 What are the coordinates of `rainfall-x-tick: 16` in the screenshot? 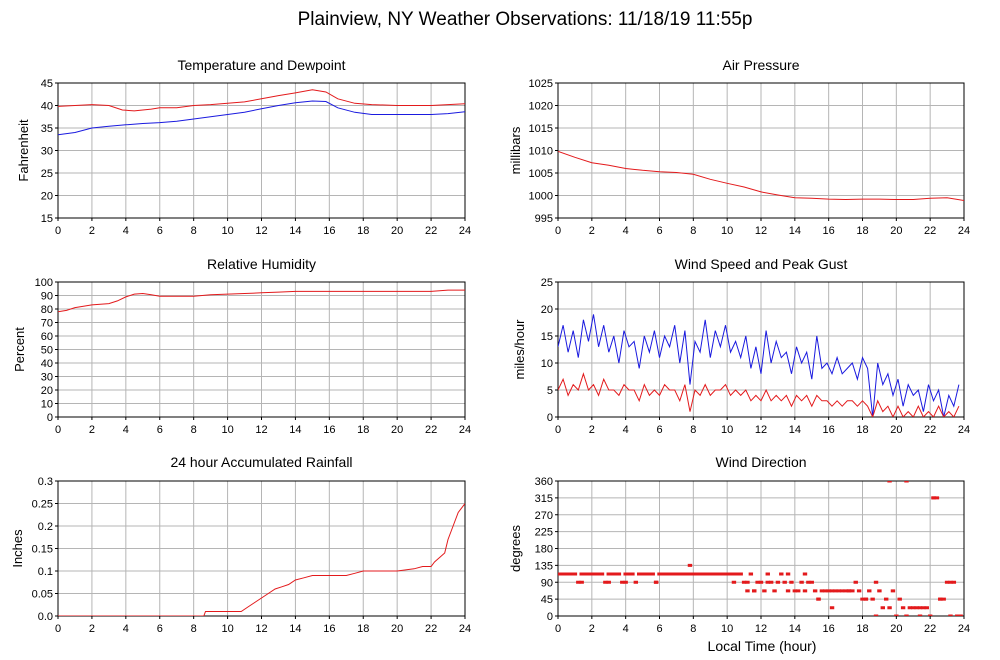 It's located at (329, 629).